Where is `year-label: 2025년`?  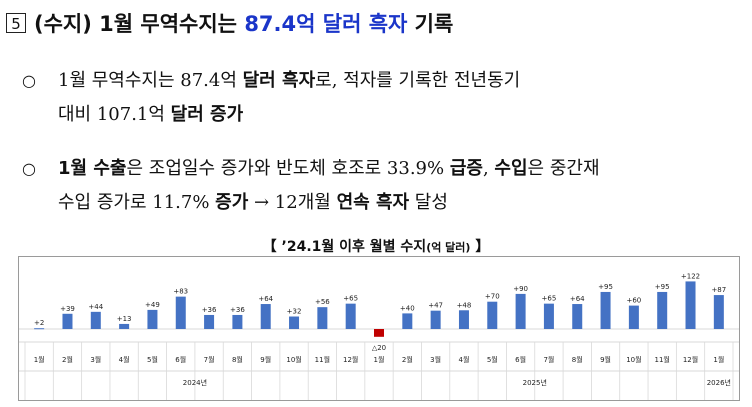
year-label: 2025년 is located at coordinates (535, 382).